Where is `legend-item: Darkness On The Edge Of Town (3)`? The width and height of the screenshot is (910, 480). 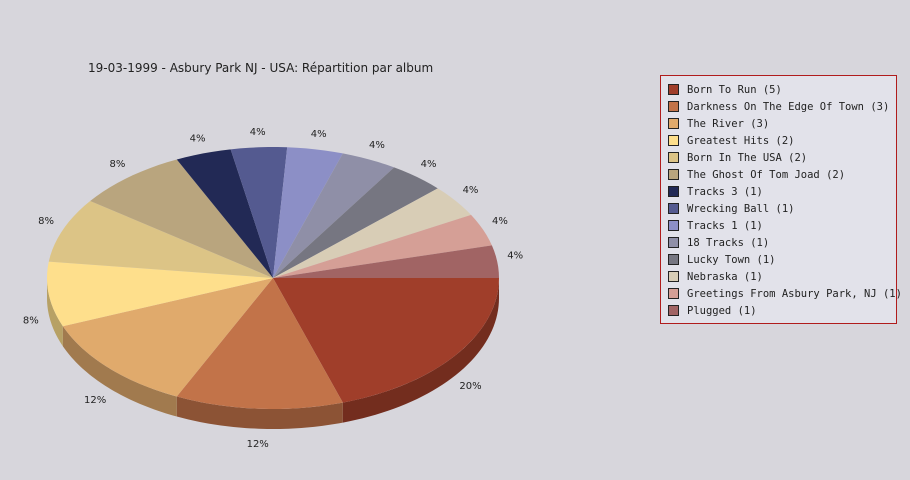
legend-item: Darkness On The Edge Of Town (3) is located at coordinates (782, 106).